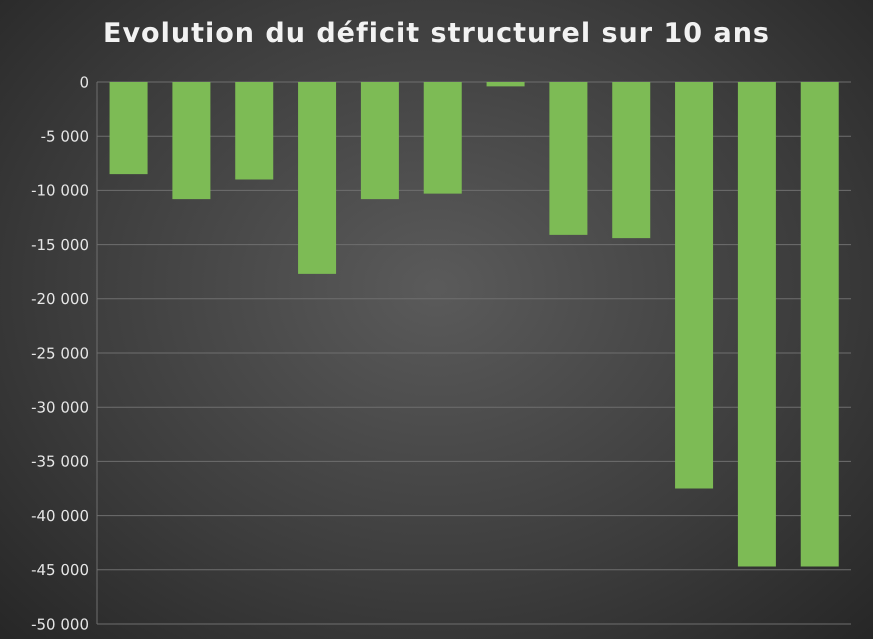 This screenshot has width=873, height=639. I want to click on y-tick-label: -25 000, so click(60, 353).